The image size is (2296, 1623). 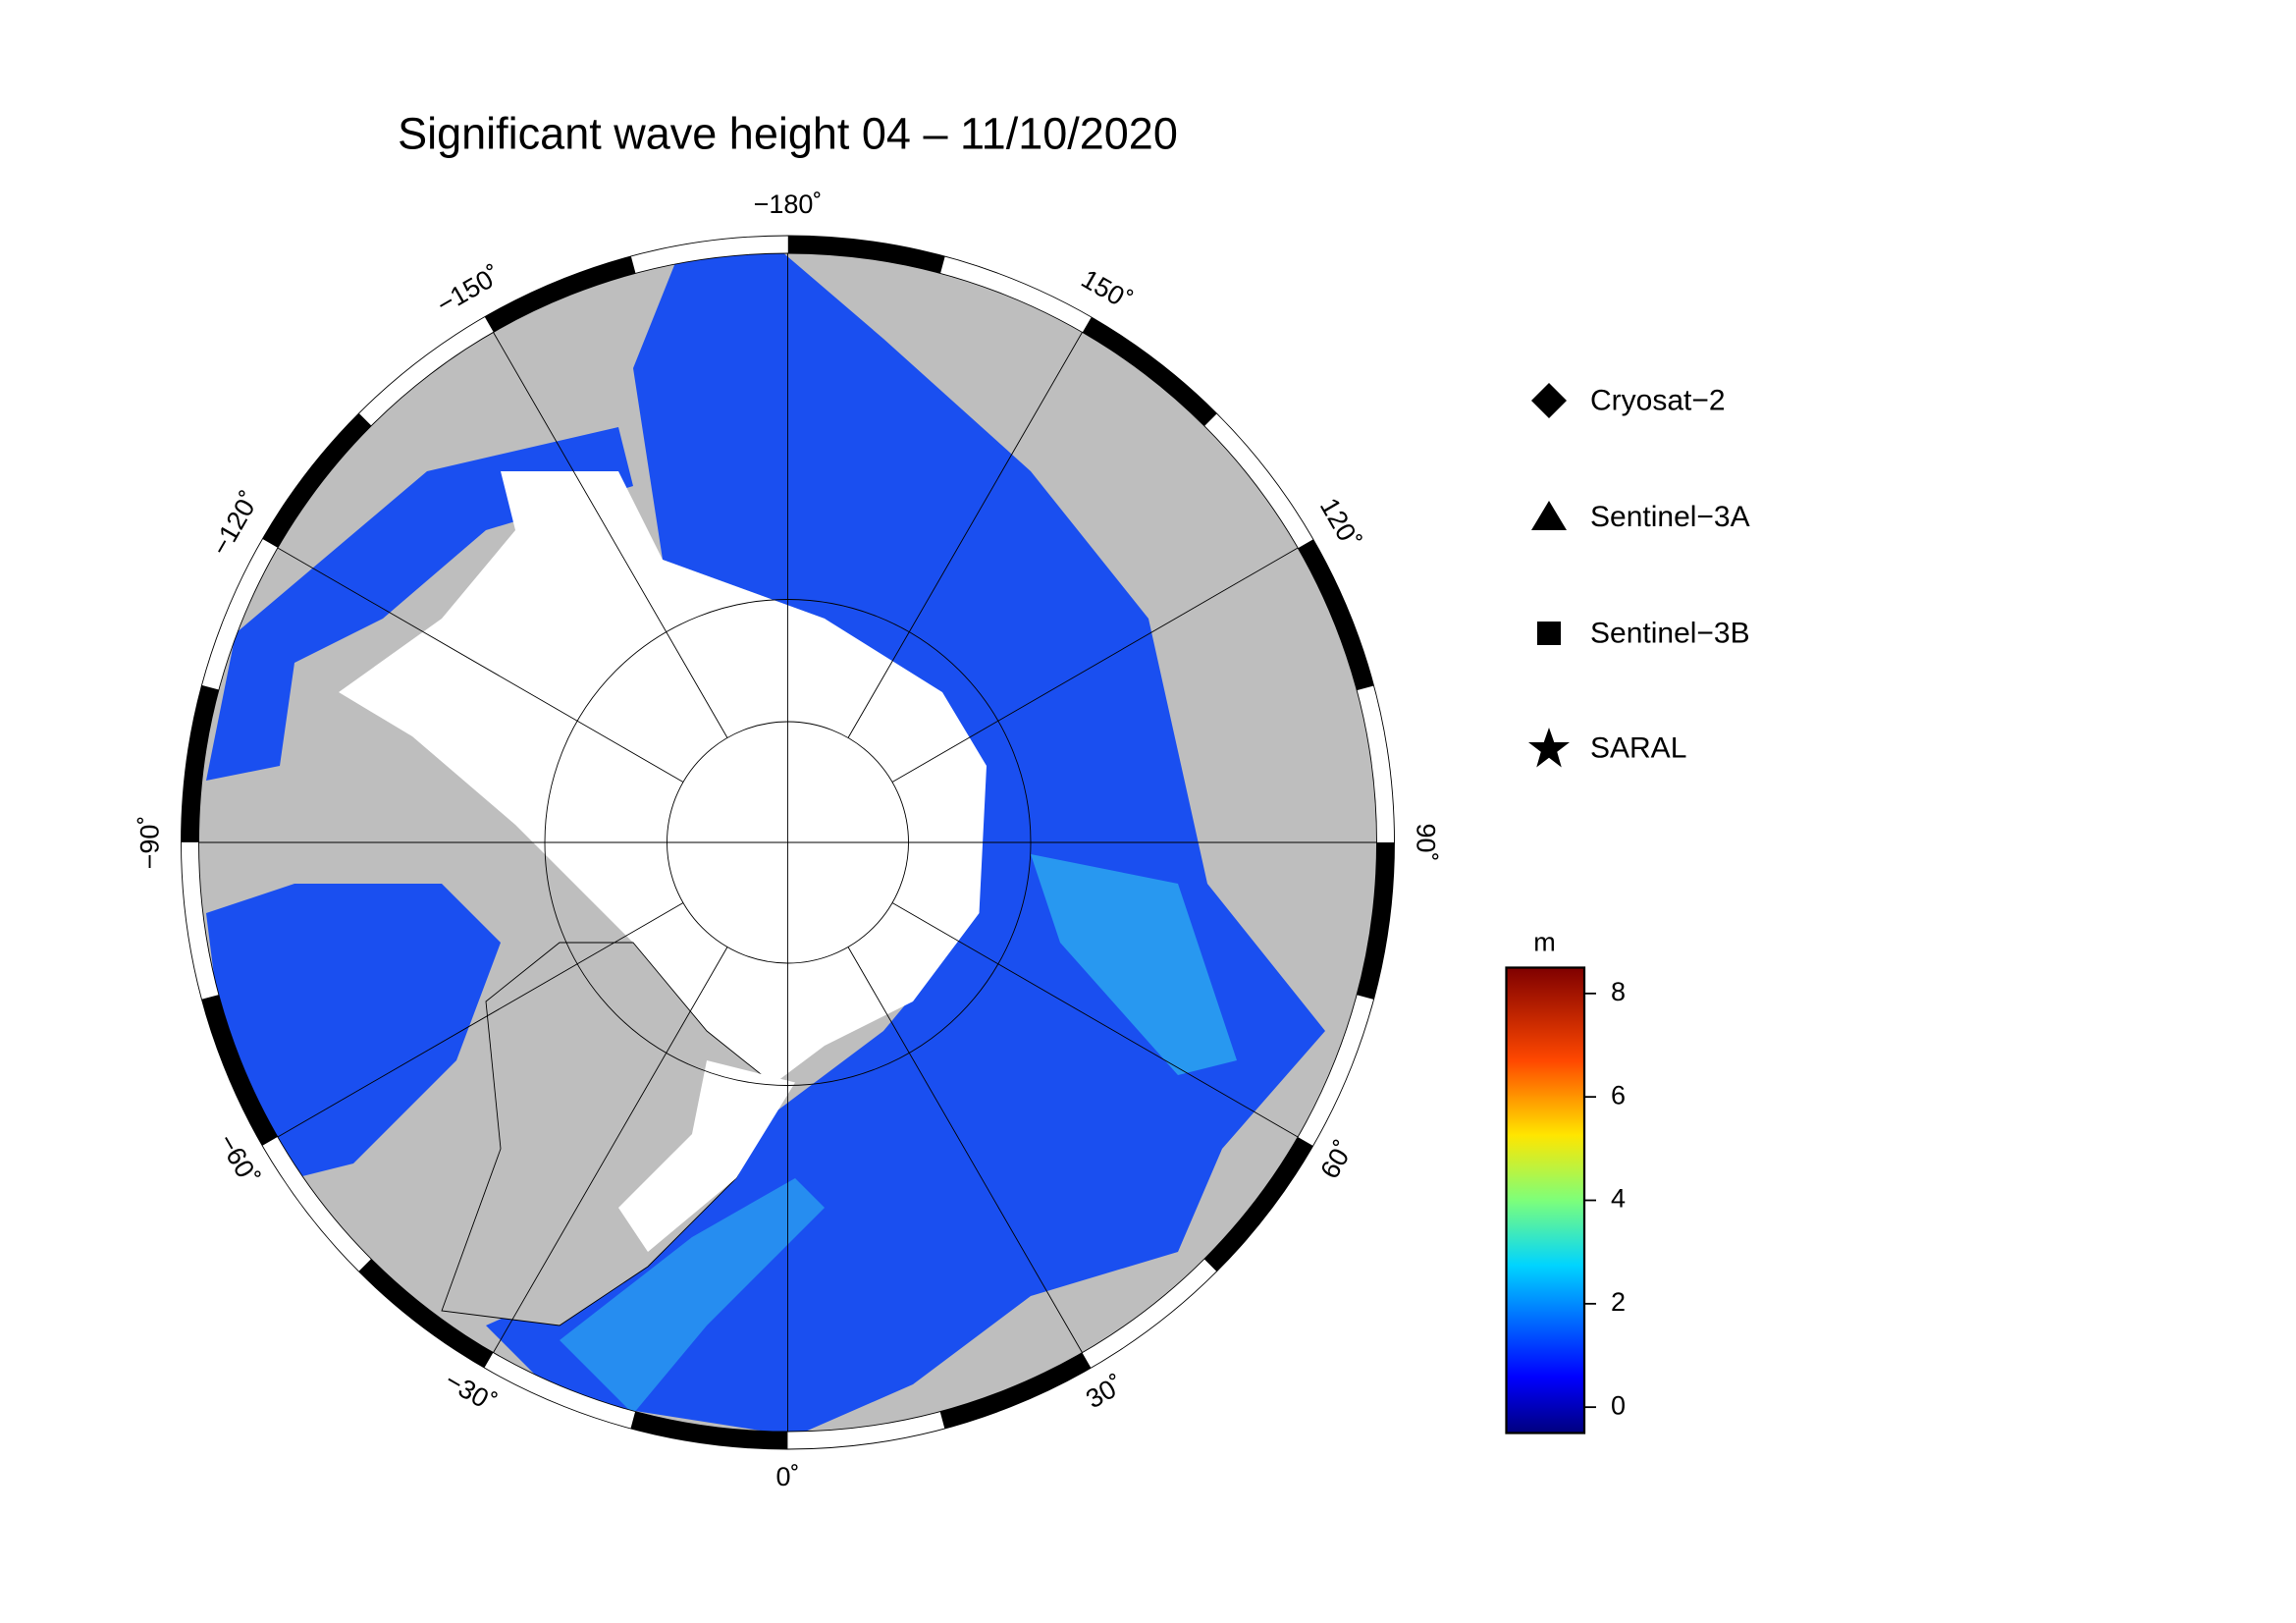 I want to click on longitude-label: −90˚, so click(x=150, y=843).